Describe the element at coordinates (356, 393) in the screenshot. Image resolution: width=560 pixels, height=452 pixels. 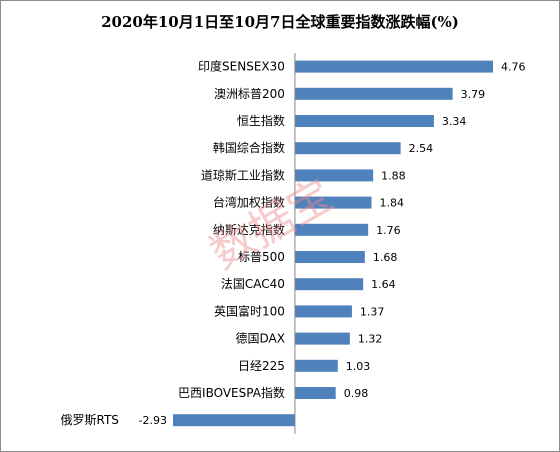
I see `value-label: 0.98` at that location.